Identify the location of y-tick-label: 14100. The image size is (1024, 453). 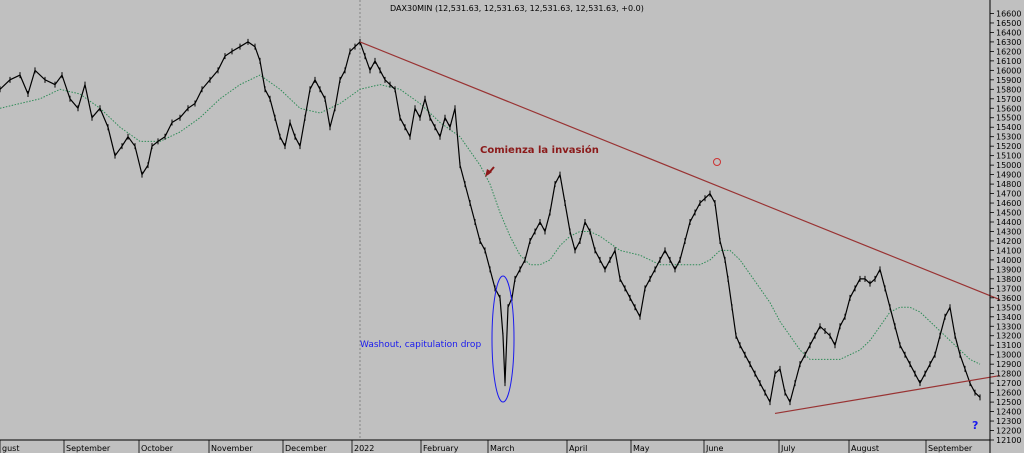
(1008, 250).